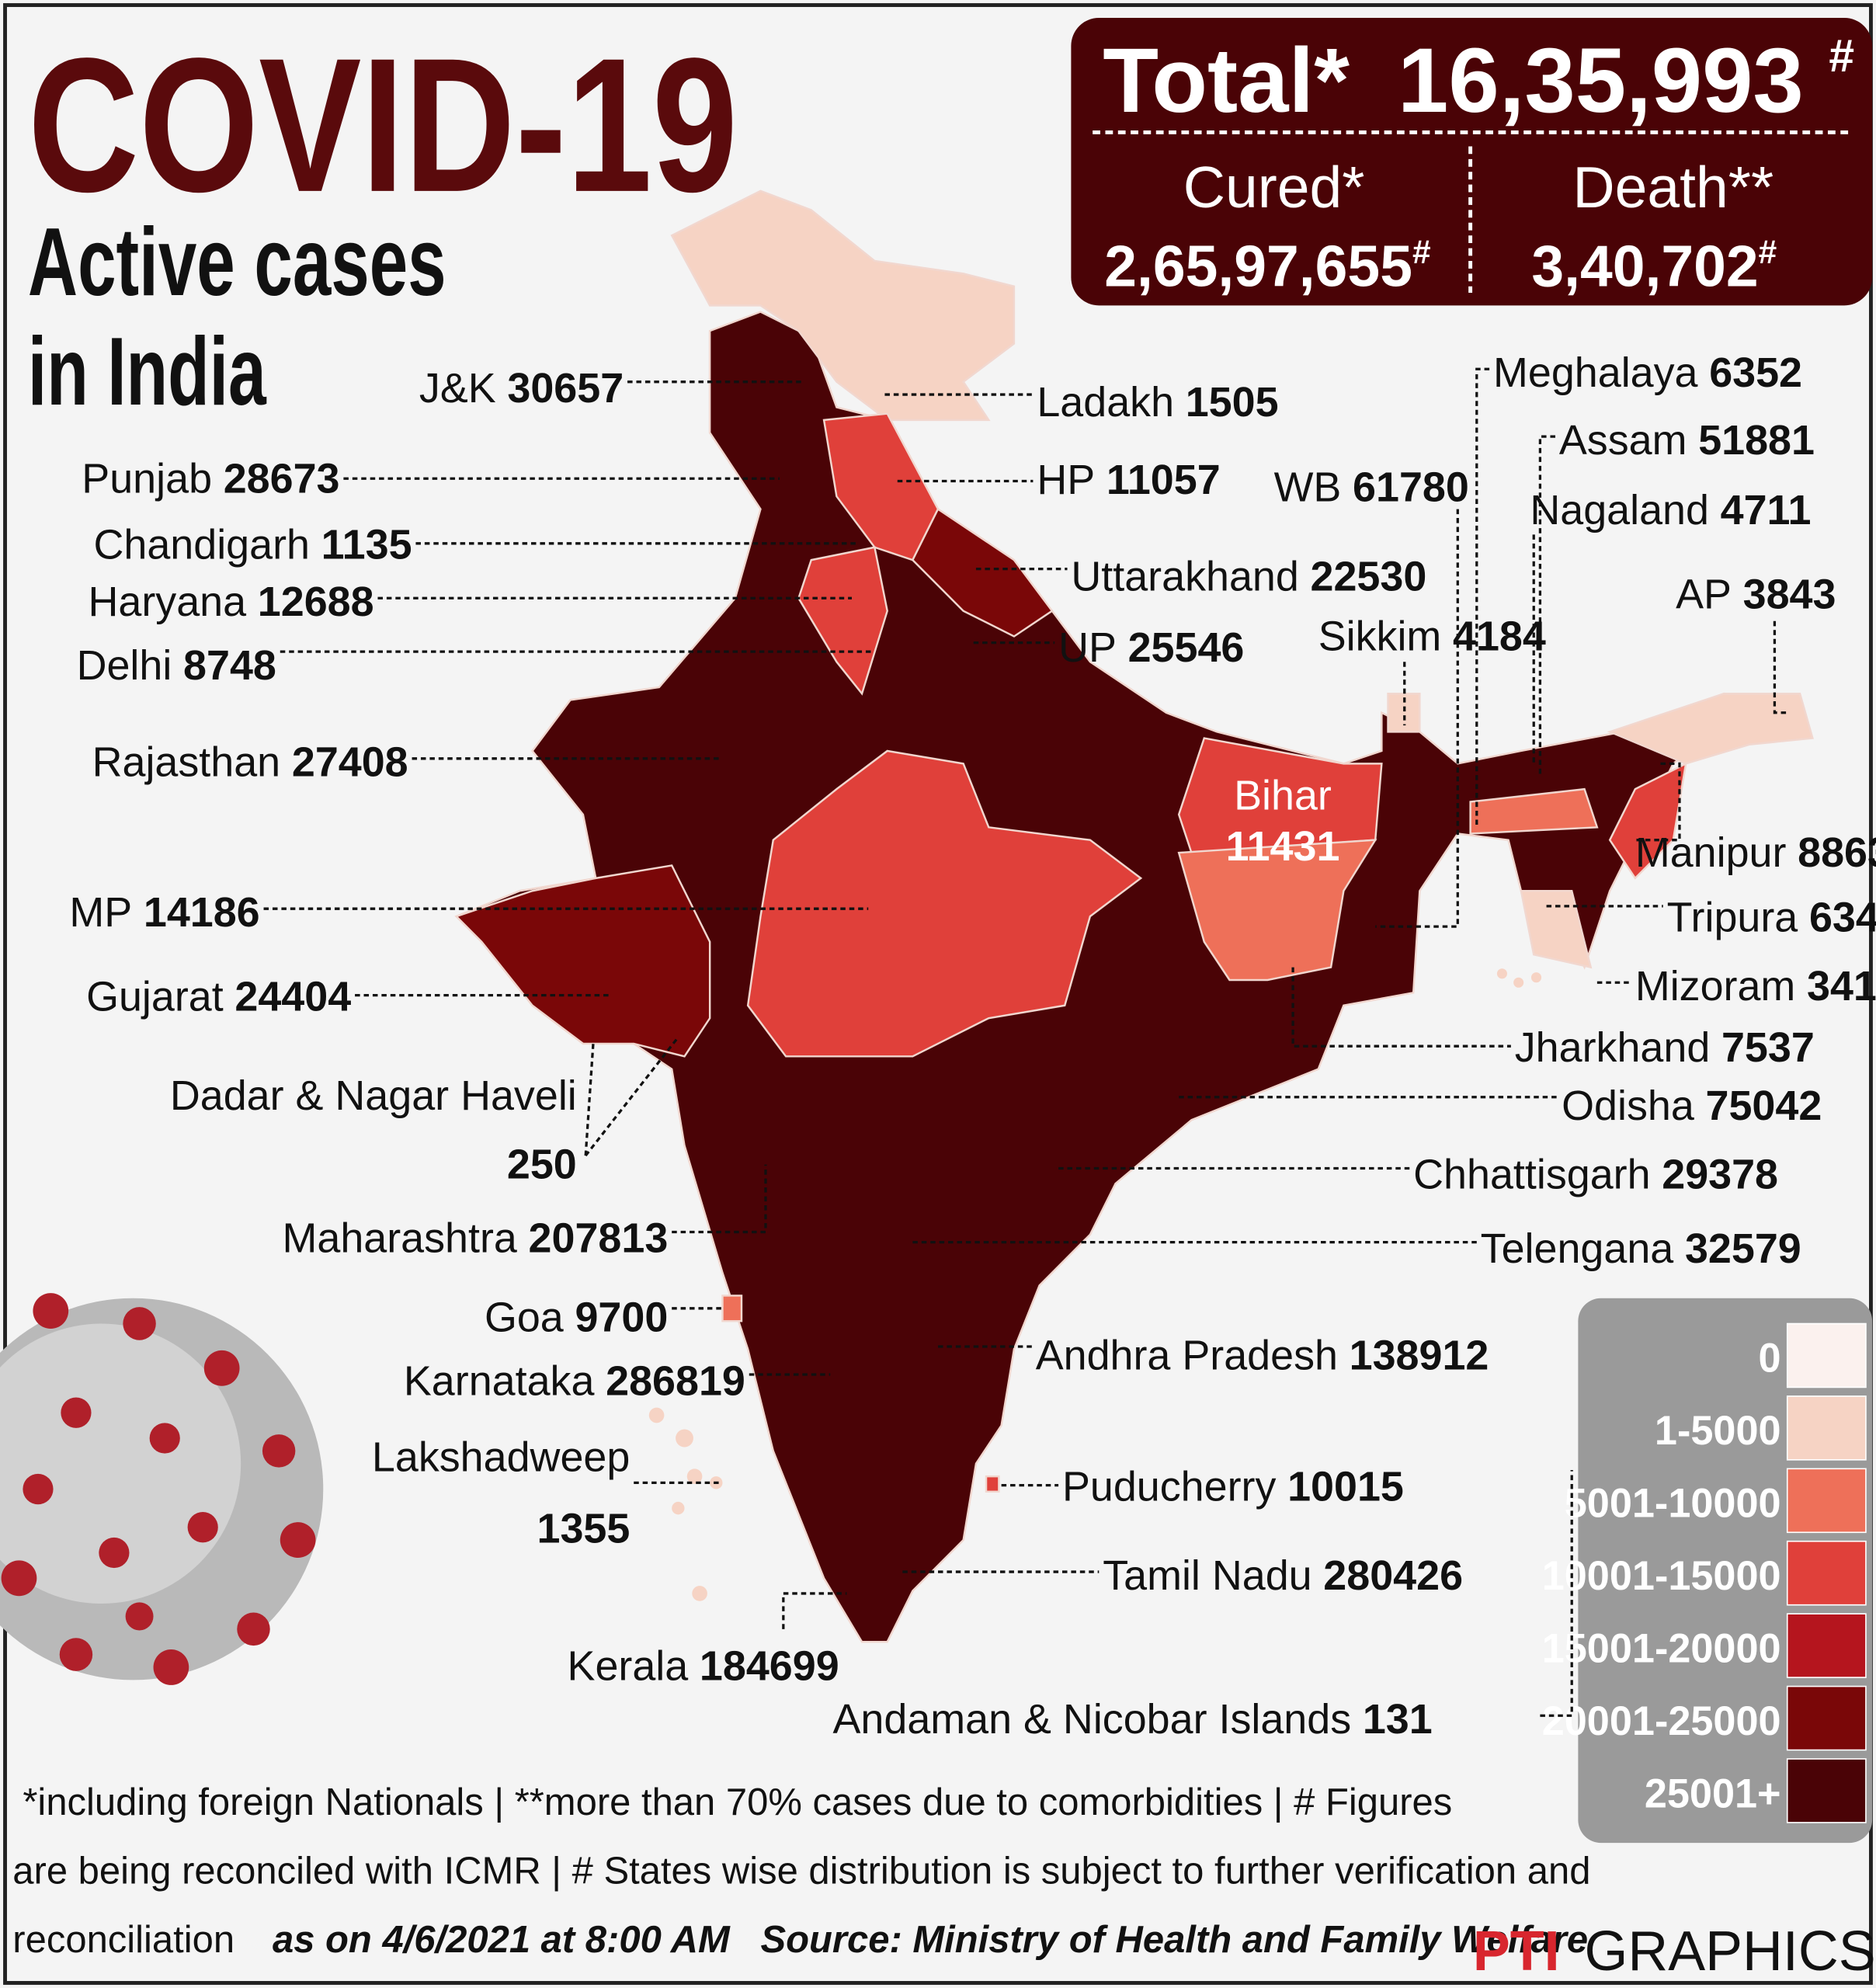 The width and height of the screenshot is (1876, 1988). What do you see at coordinates (1169, 1487) in the screenshot?
I see `state-name: Puducherry` at bounding box center [1169, 1487].